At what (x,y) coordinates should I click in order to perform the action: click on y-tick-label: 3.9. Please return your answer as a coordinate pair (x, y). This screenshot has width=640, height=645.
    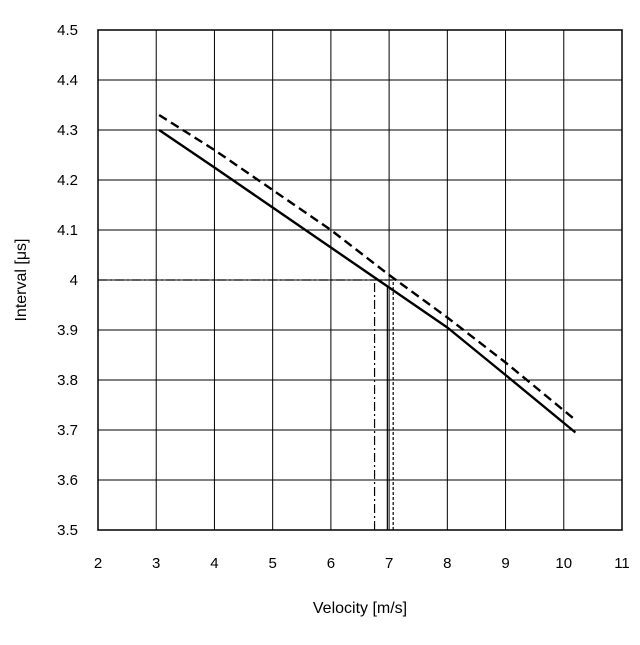
    Looking at the image, I should click on (67, 330).